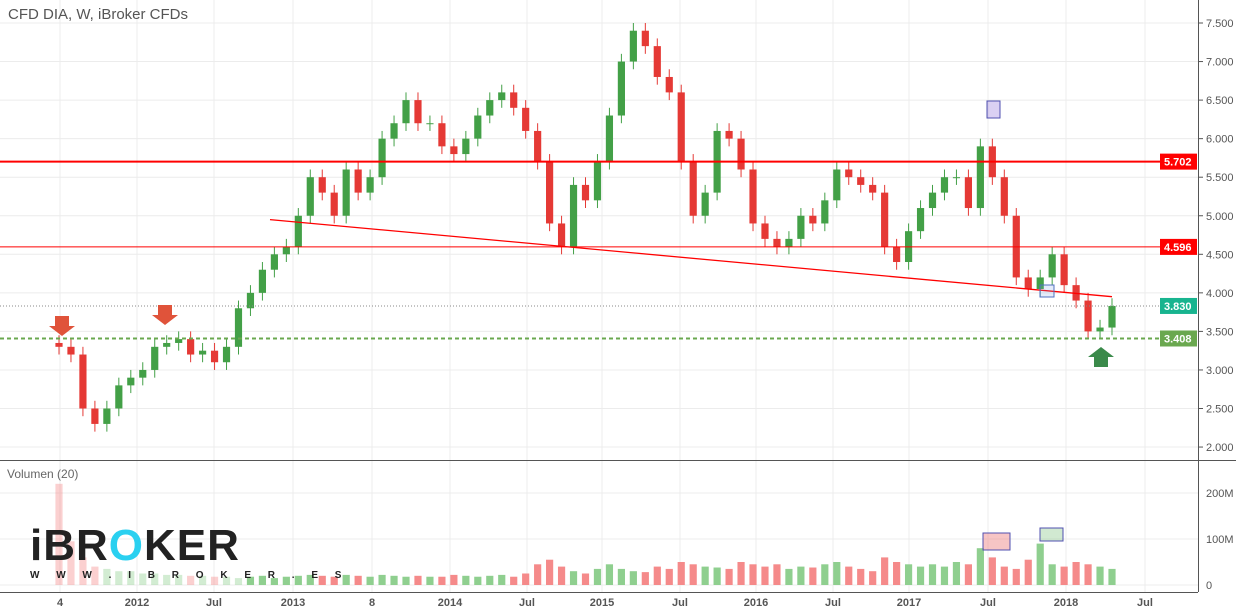  What do you see at coordinates (1220, 140) in the screenshot?
I see `y-tick-label: 6.000` at bounding box center [1220, 140].